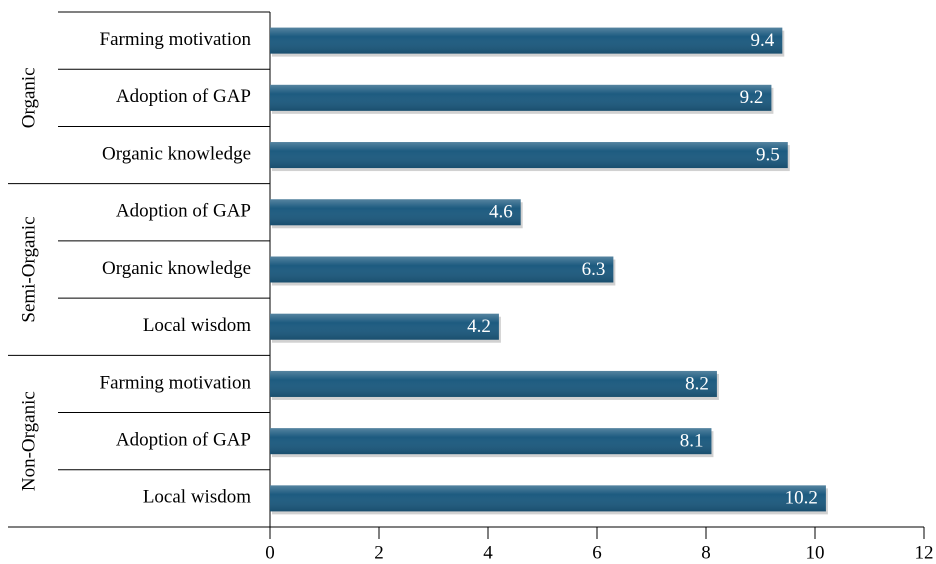  Describe the element at coordinates (768, 154) in the screenshot. I see `value-label: 9.5` at that location.